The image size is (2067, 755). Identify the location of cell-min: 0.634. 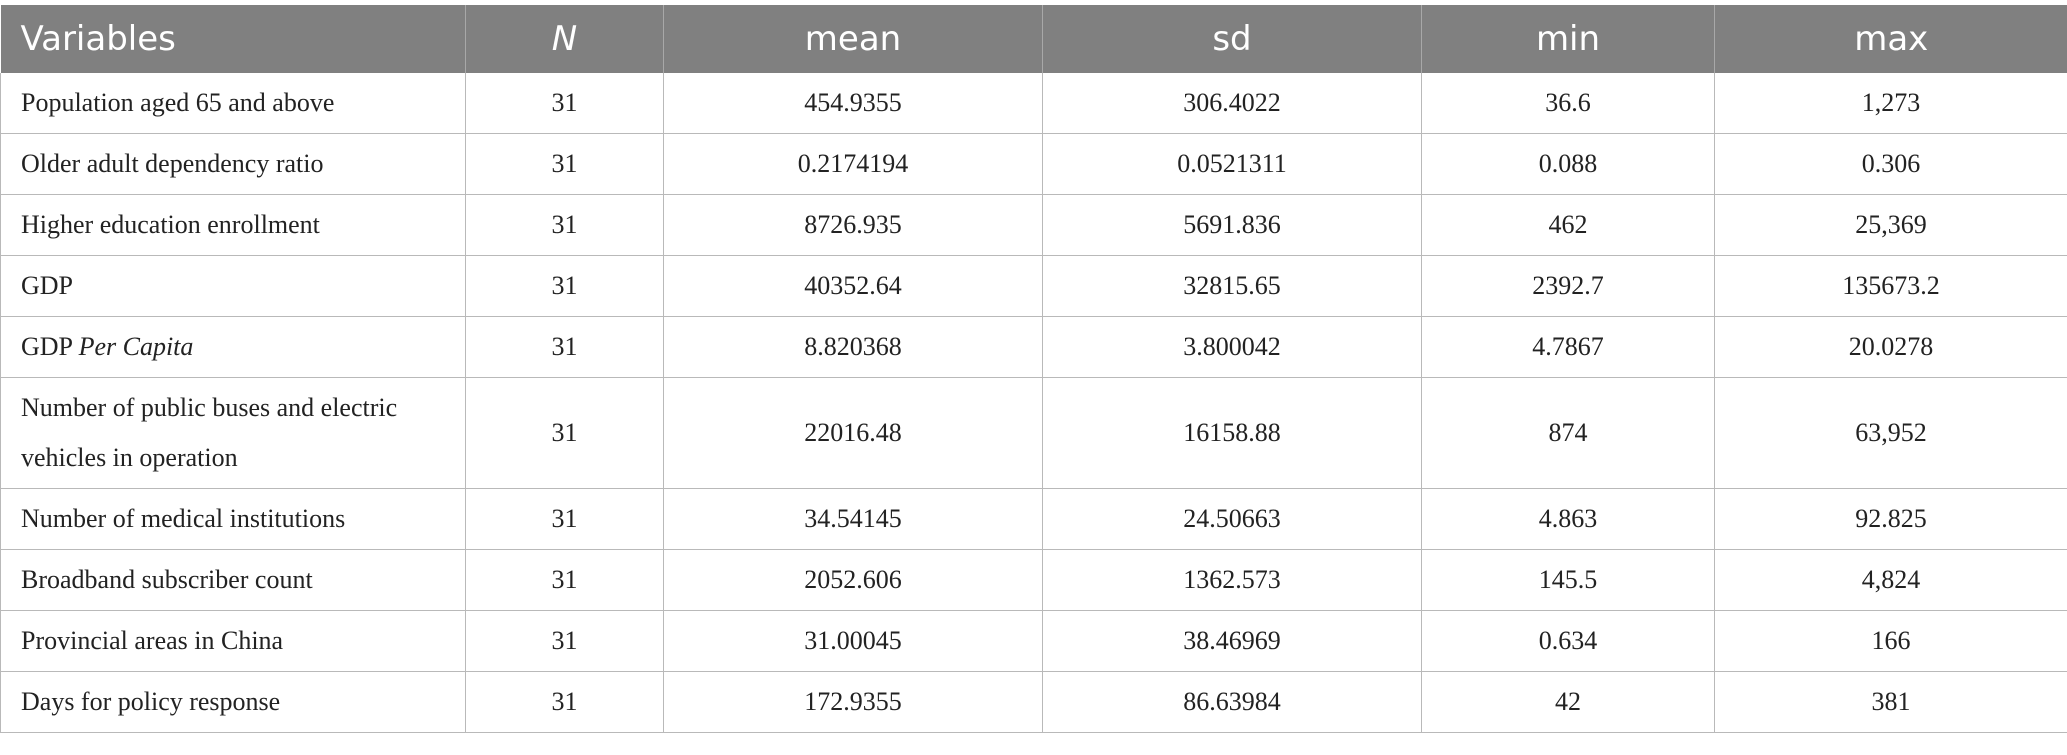
(1568, 641).